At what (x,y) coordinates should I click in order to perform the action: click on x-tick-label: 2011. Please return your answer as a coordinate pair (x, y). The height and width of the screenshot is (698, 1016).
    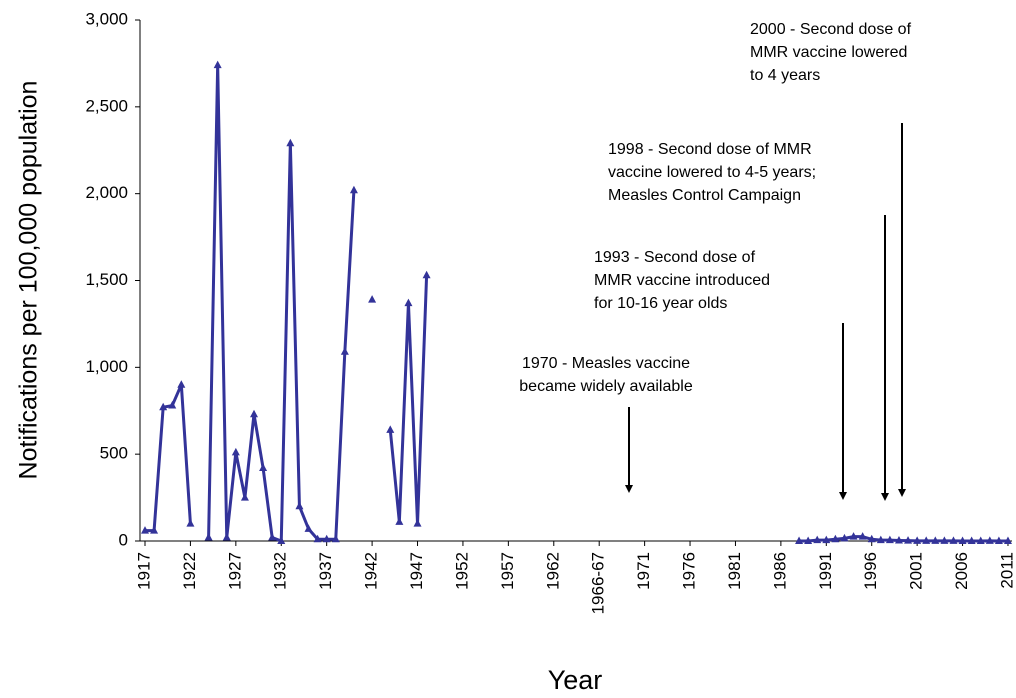
    Looking at the image, I should click on (1006, 570).